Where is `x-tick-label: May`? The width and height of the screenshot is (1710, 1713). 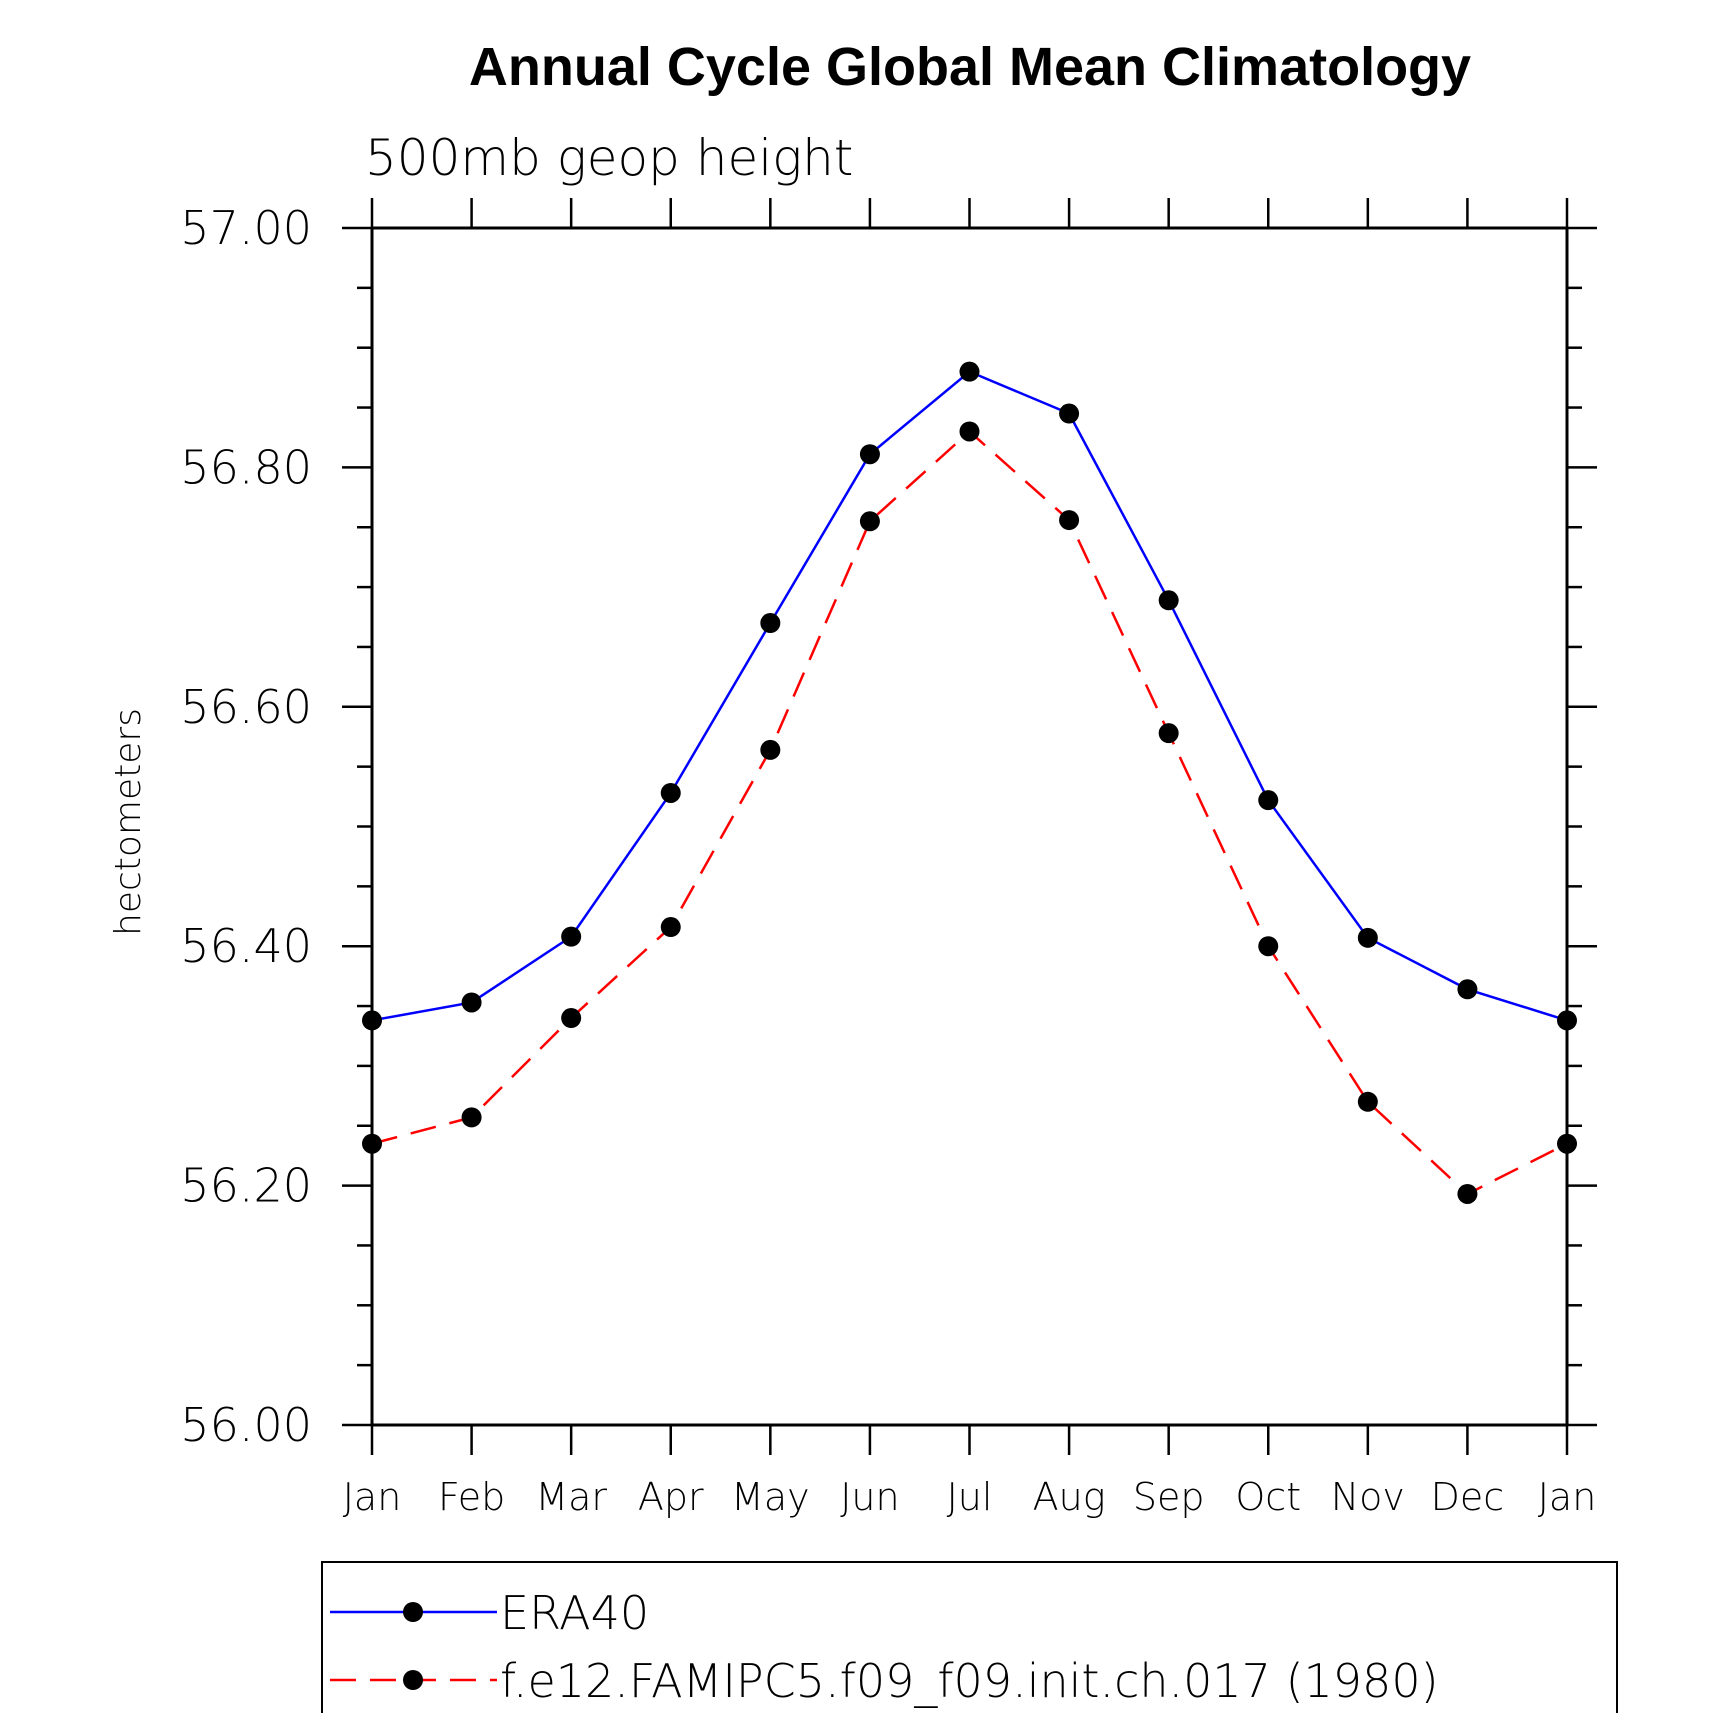
x-tick-label: May is located at coordinates (770, 1497).